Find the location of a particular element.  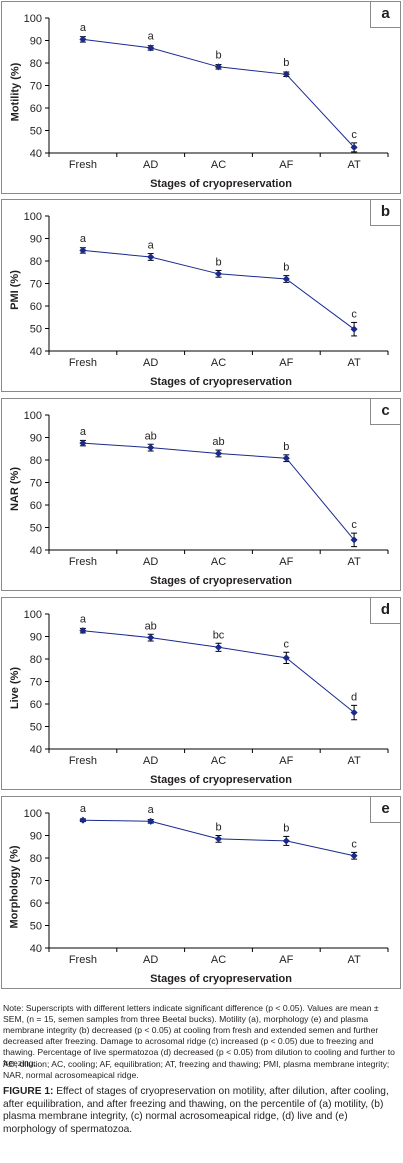

x-axis-title-a: Stages of cryopreservation is located at coordinates (221, 184).